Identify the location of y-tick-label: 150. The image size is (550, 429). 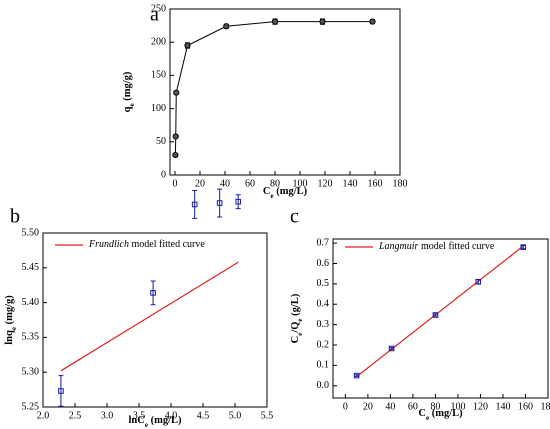
(158, 75).